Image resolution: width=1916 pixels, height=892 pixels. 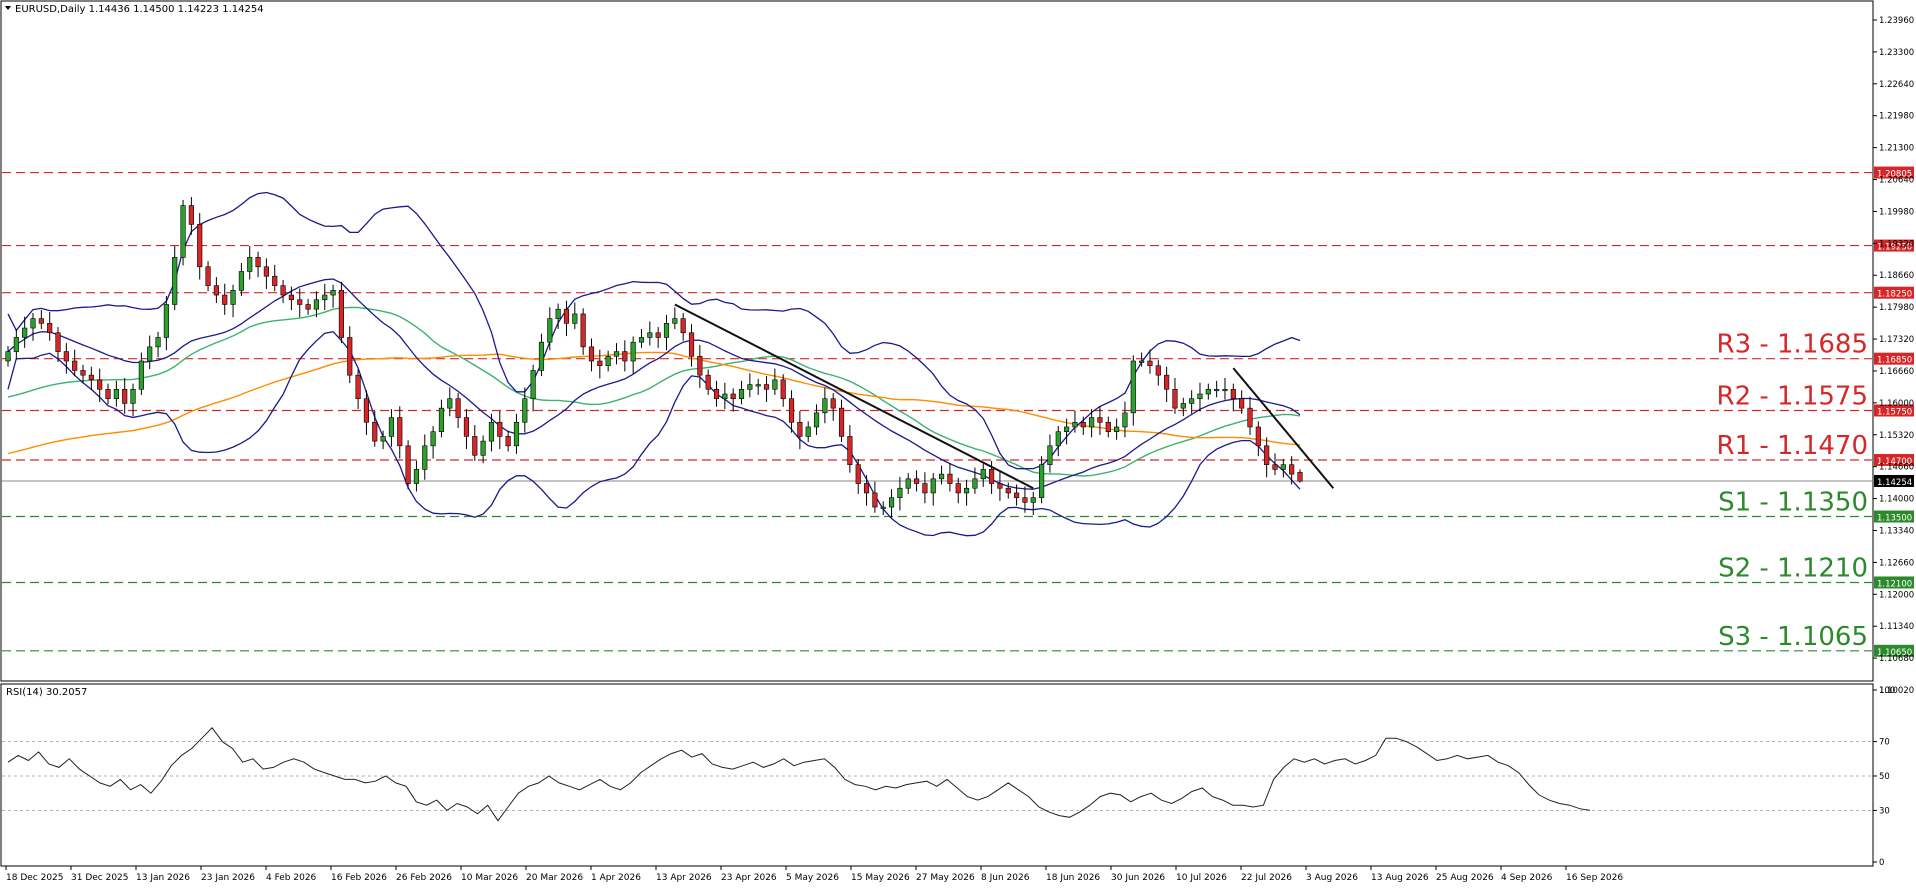 What do you see at coordinates (1896, 627) in the screenshot?
I see `price-tick-label: 1.11340` at bounding box center [1896, 627].